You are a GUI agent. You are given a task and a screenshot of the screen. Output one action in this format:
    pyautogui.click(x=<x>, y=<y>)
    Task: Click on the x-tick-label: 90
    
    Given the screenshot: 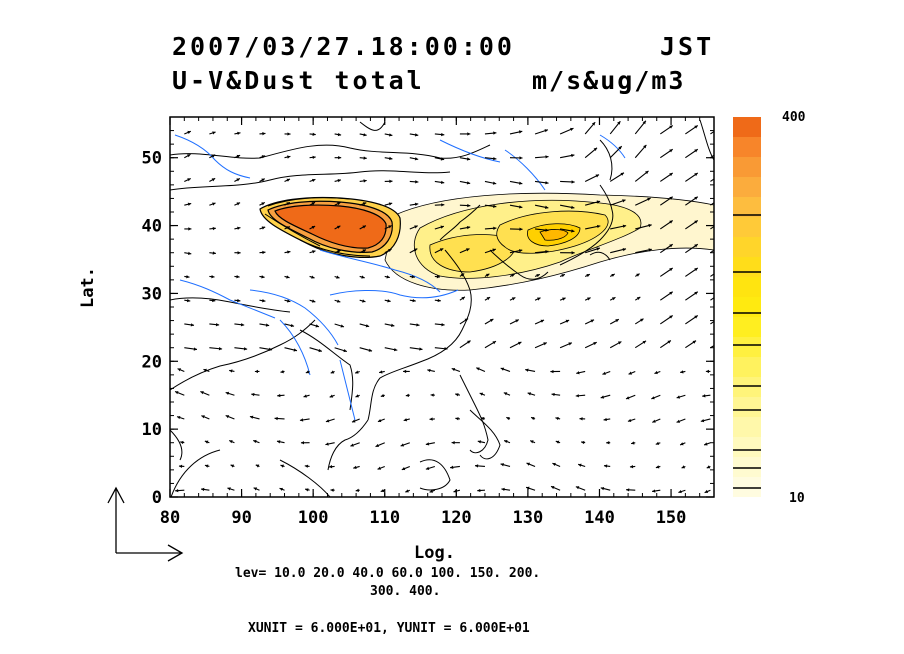 What is the action you would take?
    pyautogui.click(x=241, y=518)
    